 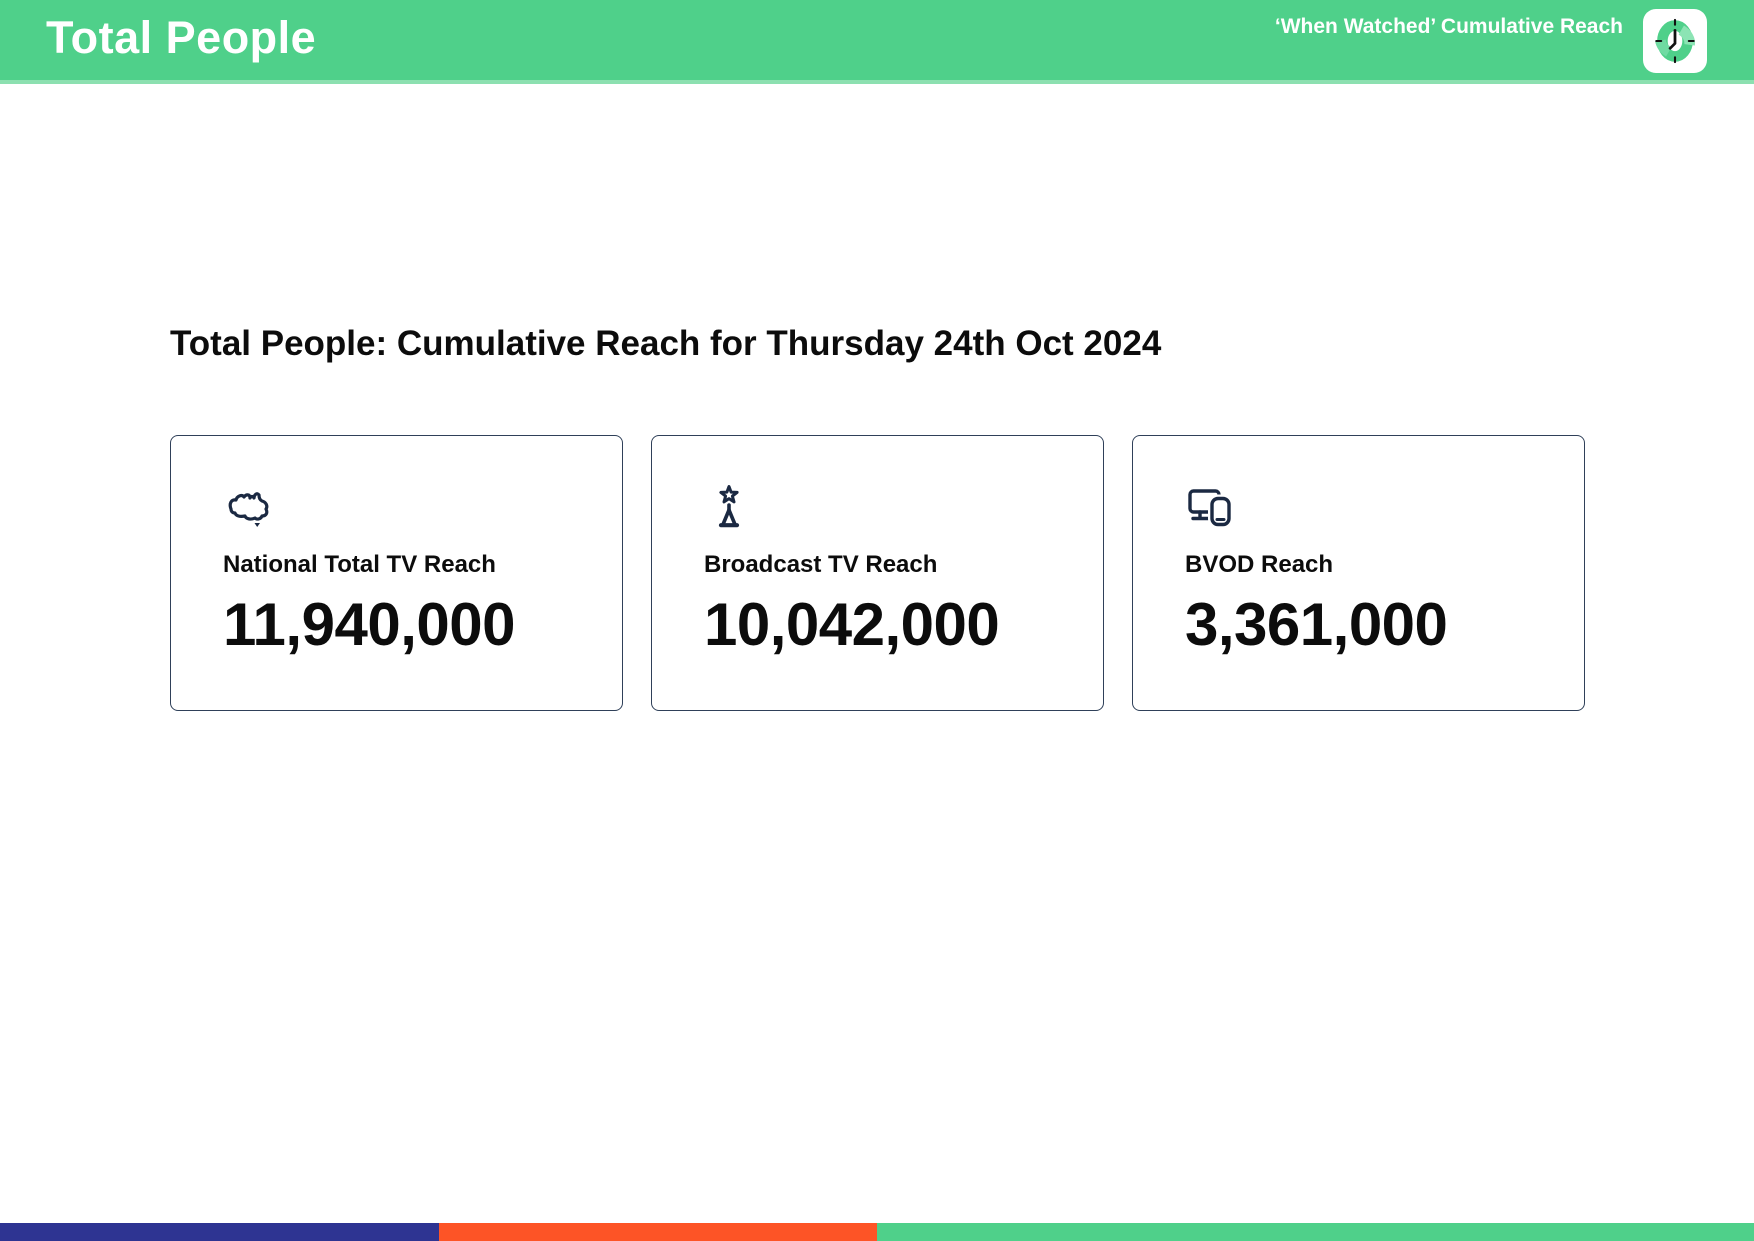 I want to click on footer-segment-orange, so click(x=657, y=1232).